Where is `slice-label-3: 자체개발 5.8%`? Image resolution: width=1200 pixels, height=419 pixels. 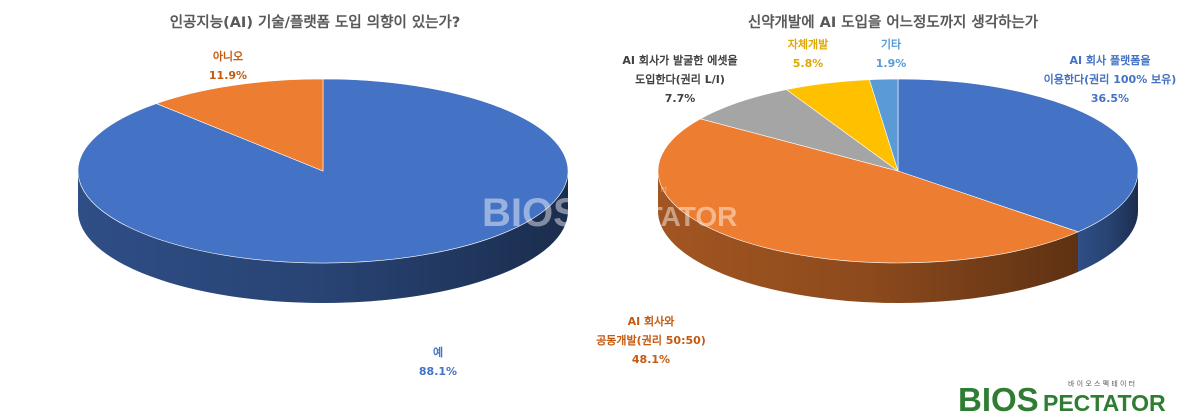 slice-label-3: 자체개발 5.8% is located at coordinates (808, 53).